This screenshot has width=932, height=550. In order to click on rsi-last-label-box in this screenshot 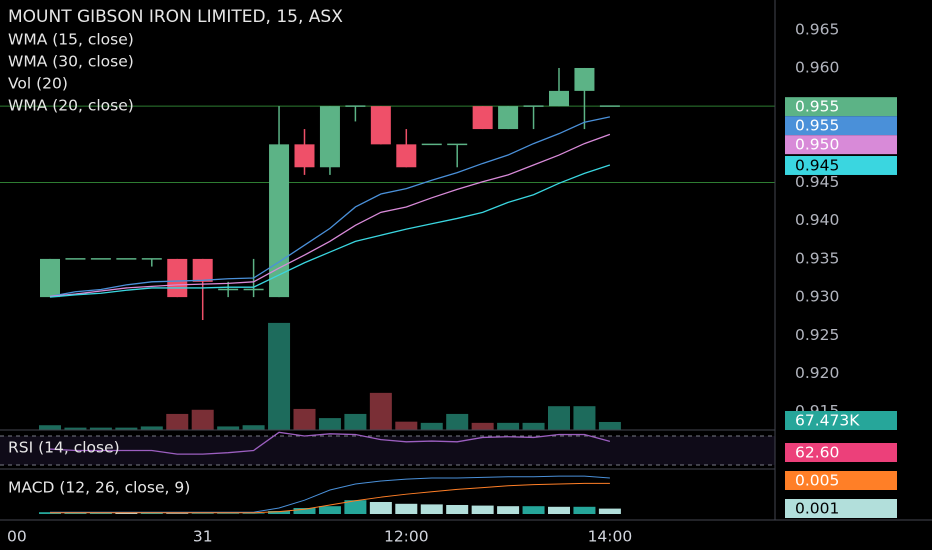, I will do `click(841, 452)`.